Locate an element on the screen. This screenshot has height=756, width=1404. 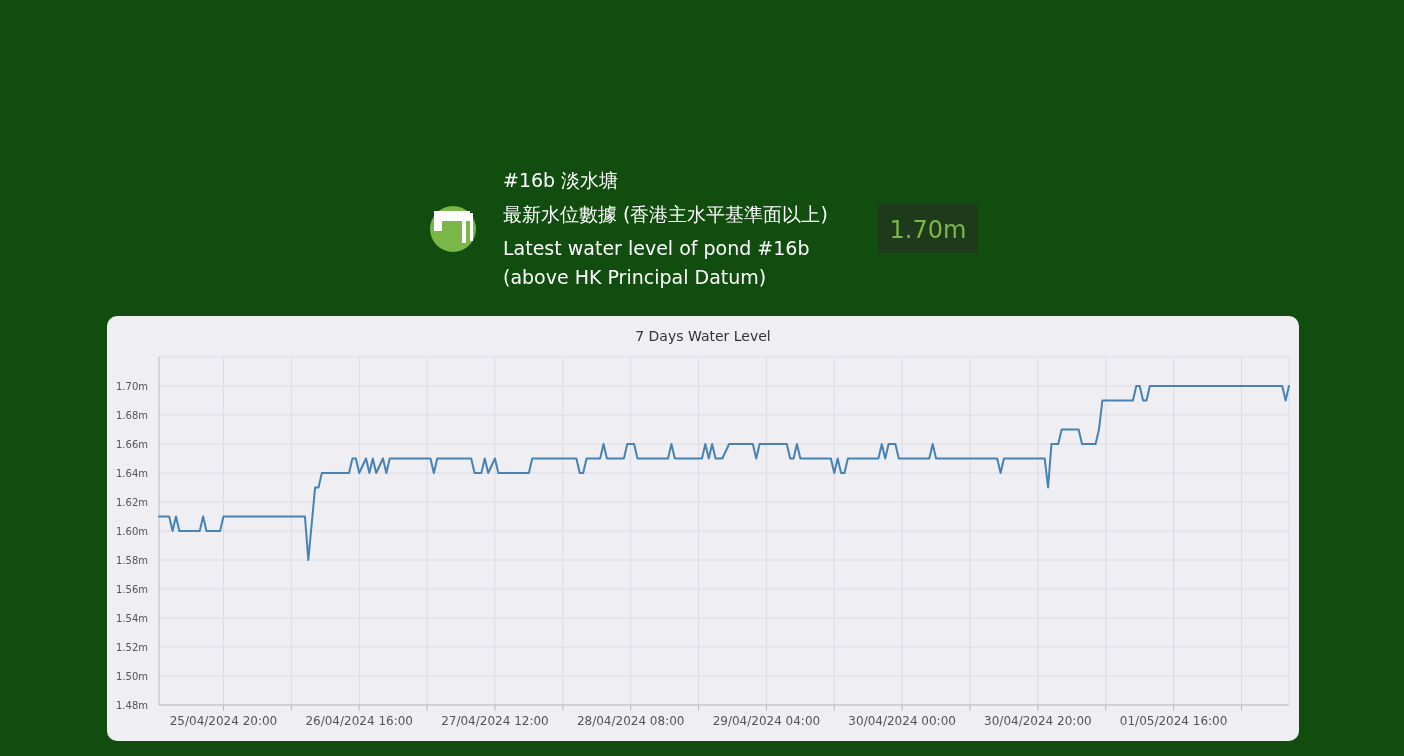
x-tick-label: 25/04/2024 20:00 is located at coordinates (223, 721).